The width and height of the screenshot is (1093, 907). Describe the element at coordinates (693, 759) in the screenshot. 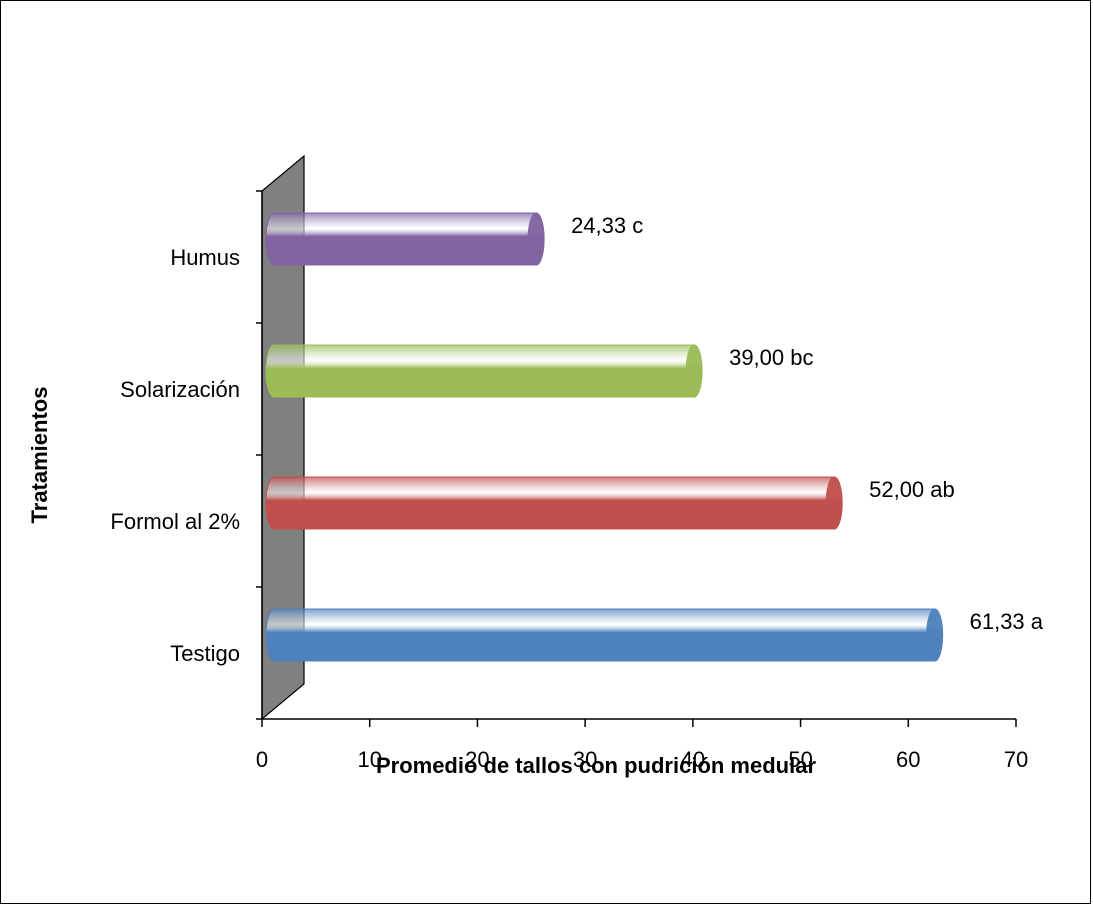

I see `x-tick-label: 40` at that location.